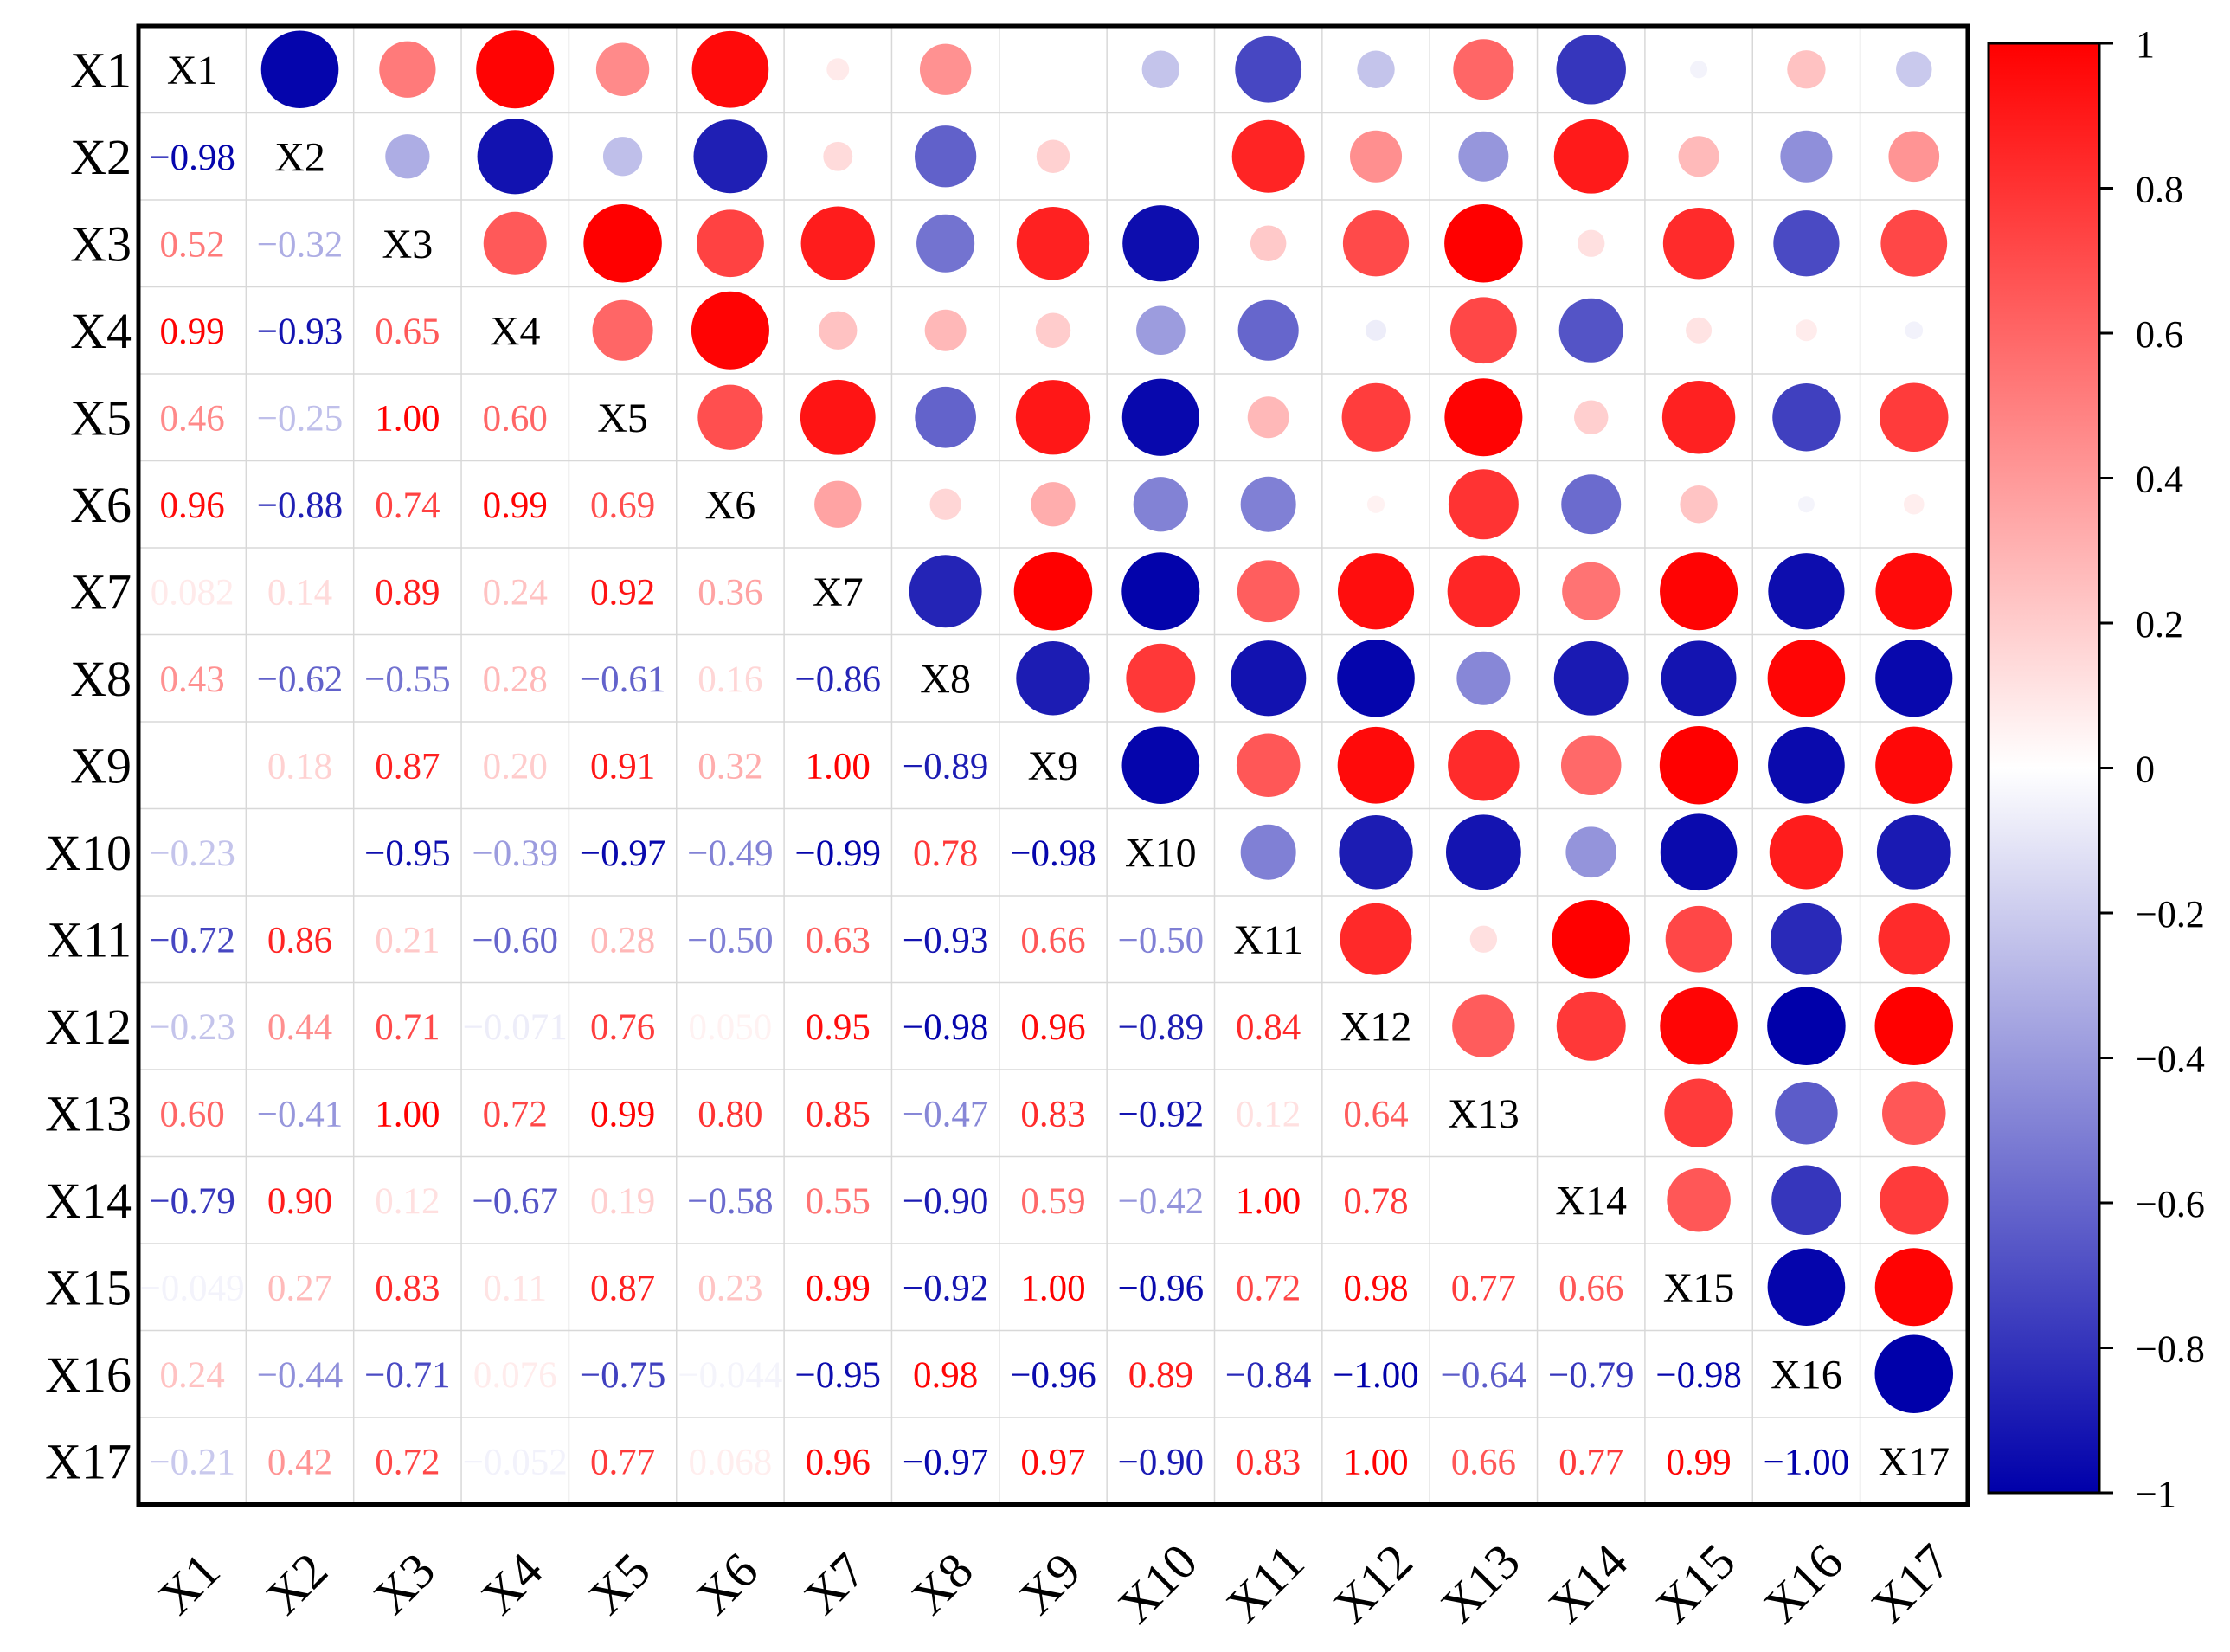  What do you see at coordinates (1376, 1028) in the screenshot?
I see `diagonal-label: X12` at bounding box center [1376, 1028].